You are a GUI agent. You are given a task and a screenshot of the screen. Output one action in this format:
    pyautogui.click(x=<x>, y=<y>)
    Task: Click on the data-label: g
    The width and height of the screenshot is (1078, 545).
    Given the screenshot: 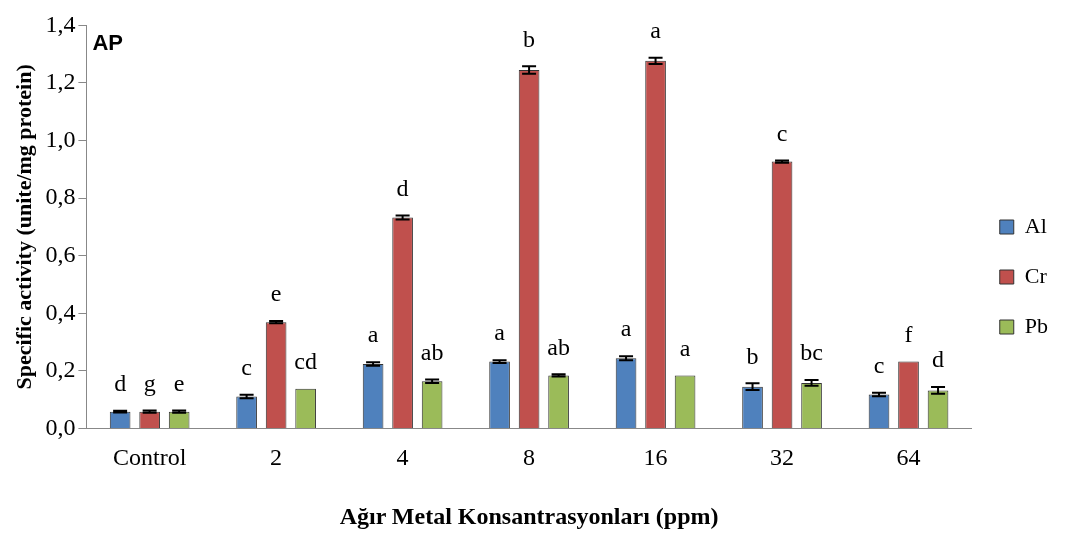 What is the action you would take?
    pyautogui.click(x=149, y=382)
    